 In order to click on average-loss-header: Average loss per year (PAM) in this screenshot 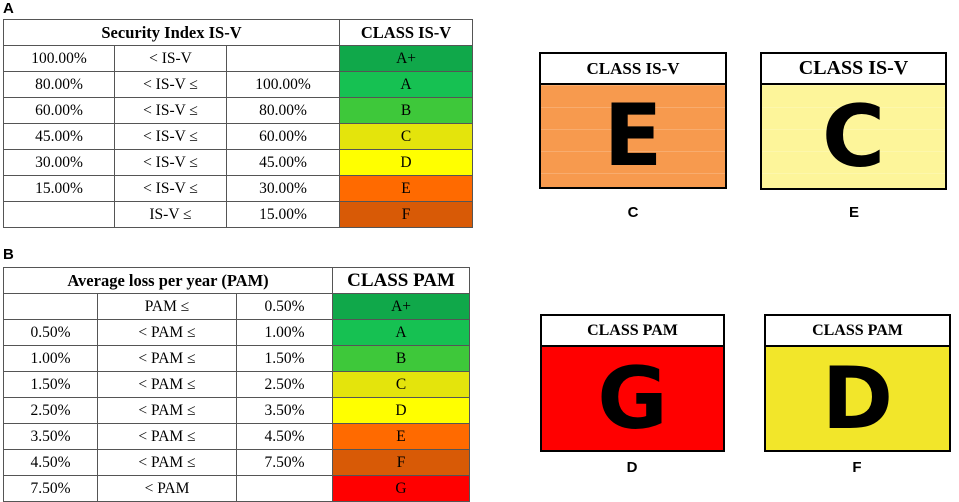, I will do `click(168, 280)`.